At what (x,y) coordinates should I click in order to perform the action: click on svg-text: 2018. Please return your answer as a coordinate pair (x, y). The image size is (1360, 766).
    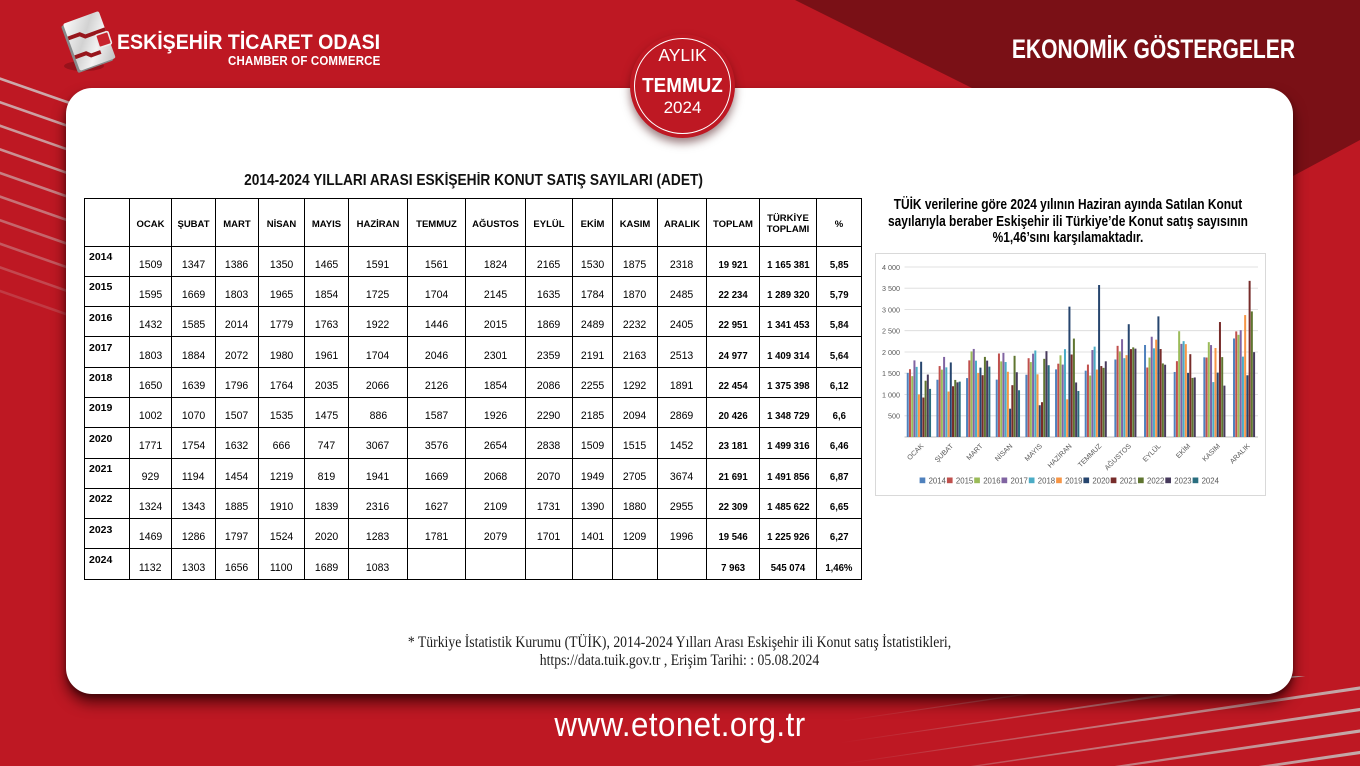
    Looking at the image, I should click on (1046, 481).